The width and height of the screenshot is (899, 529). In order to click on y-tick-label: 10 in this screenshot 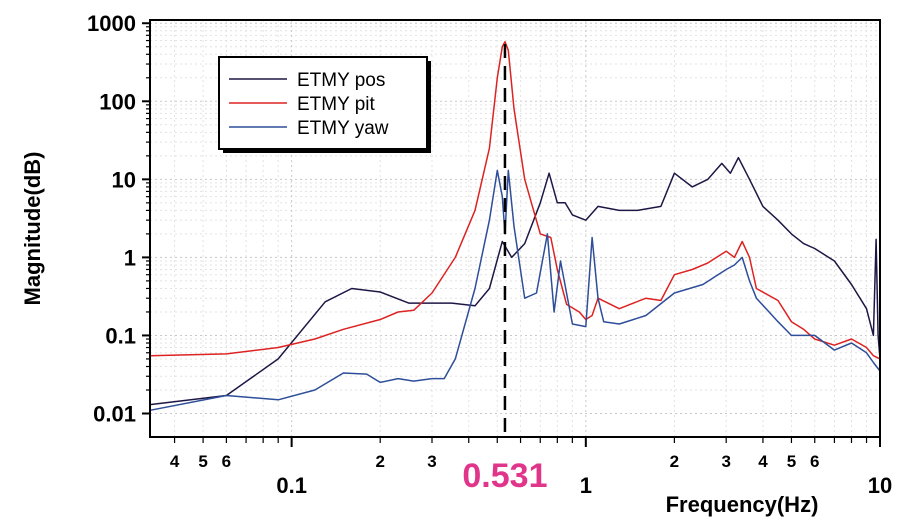, I will do `click(124, 179)`.